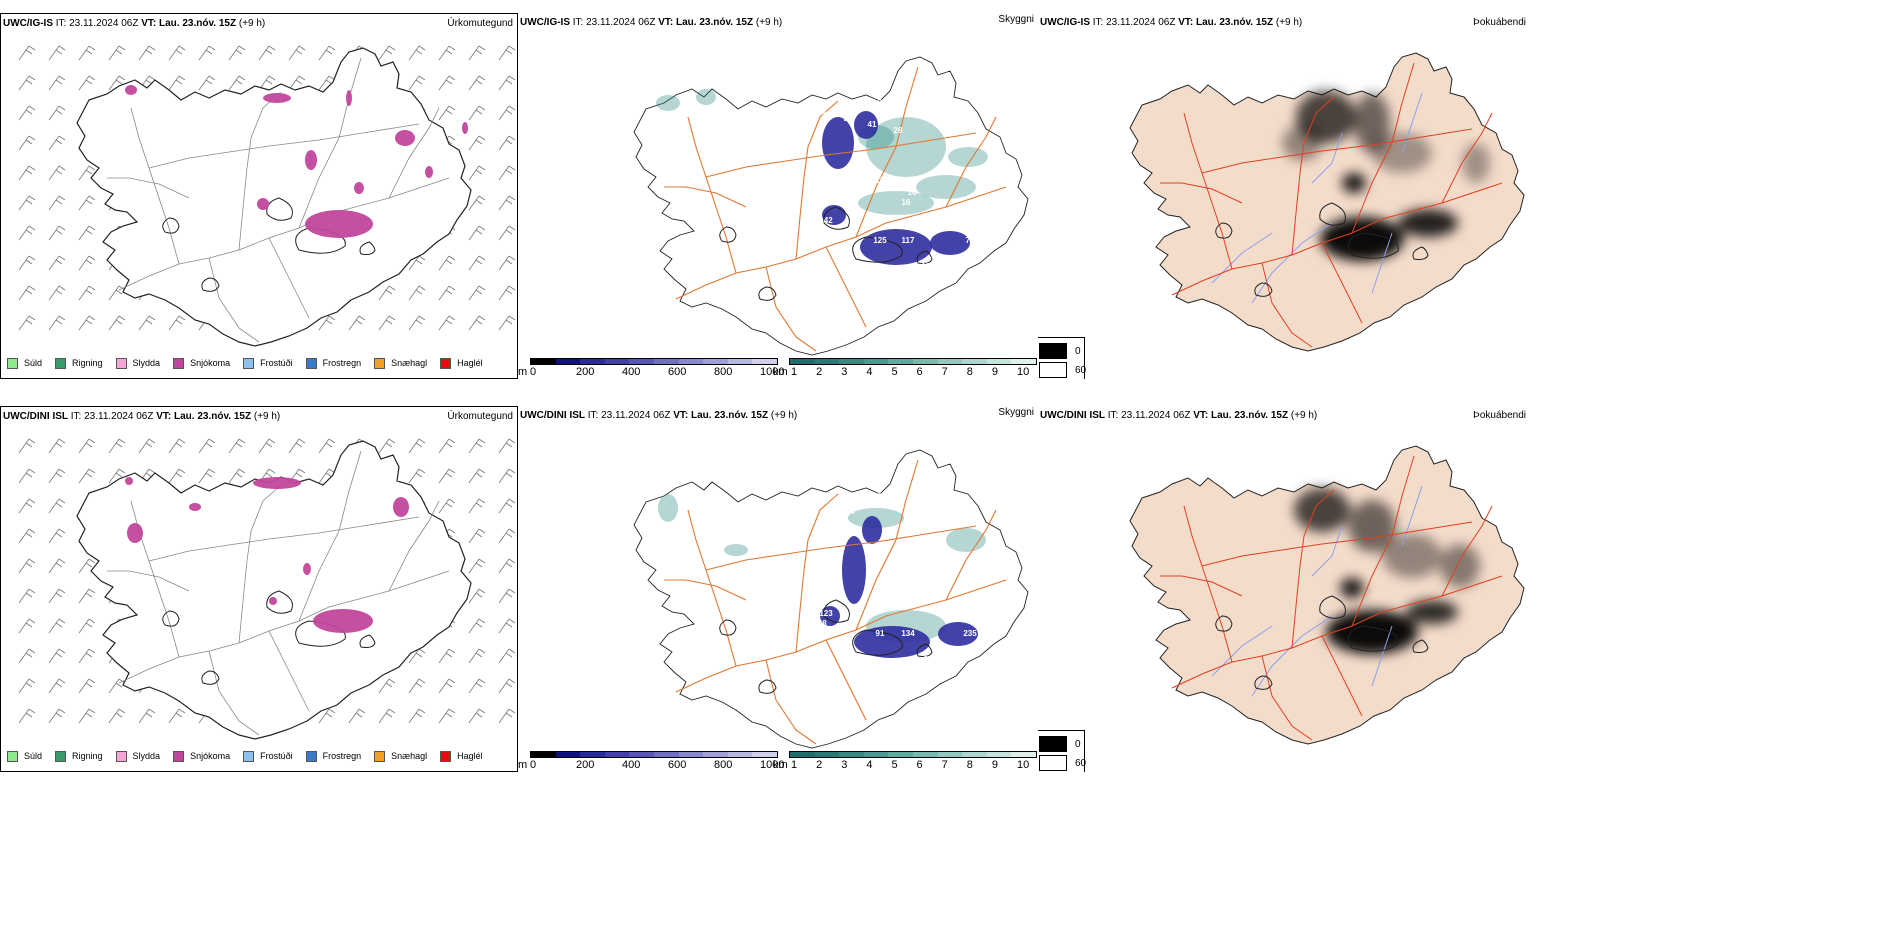 This screenshot has height=950, width=1900. I want to click on visibility-value-label: 14, so click(870, 567).